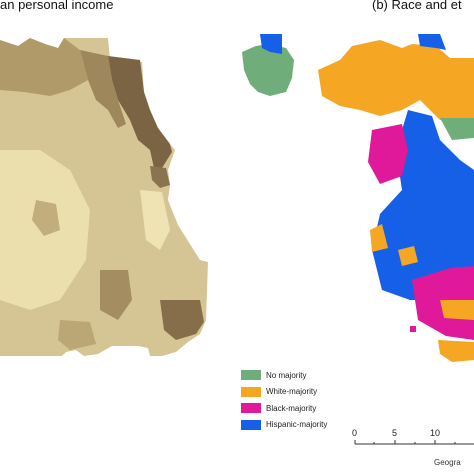 The height and width of the screenshot is (474, 474). Describe the element at coordinates (417, 6) in the screenshot. I see `panel-b-title: (b) Race and et` at that location.